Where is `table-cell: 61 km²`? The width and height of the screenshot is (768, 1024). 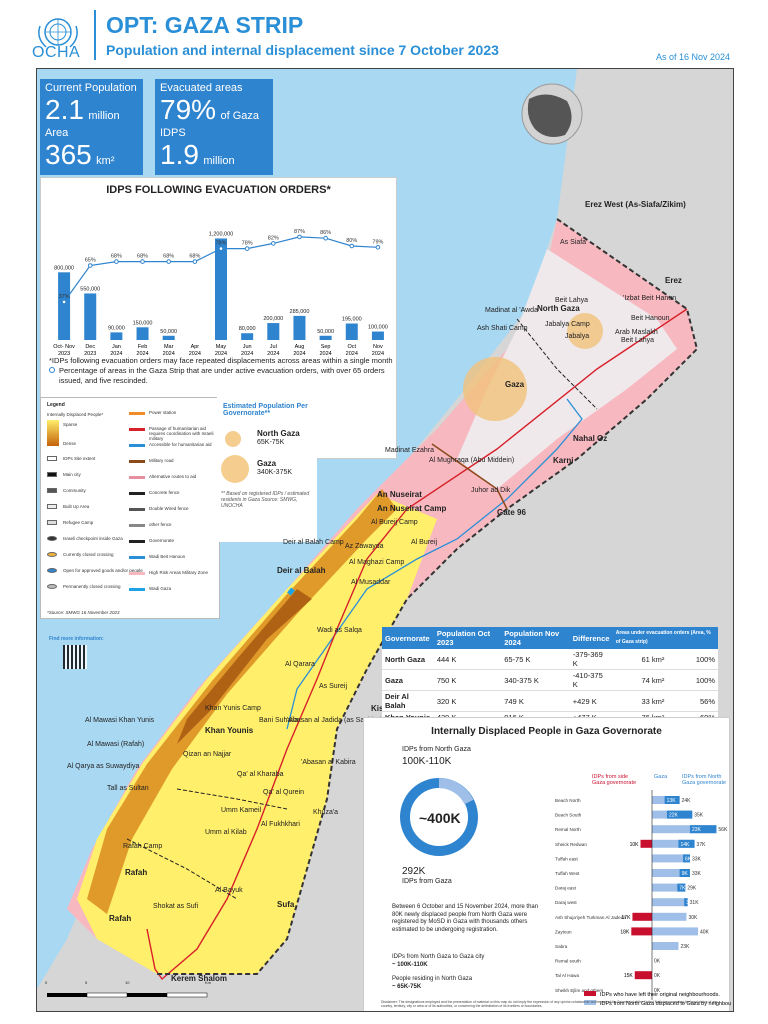
table-cell: 61 km² is located at coordinates (640, 659).